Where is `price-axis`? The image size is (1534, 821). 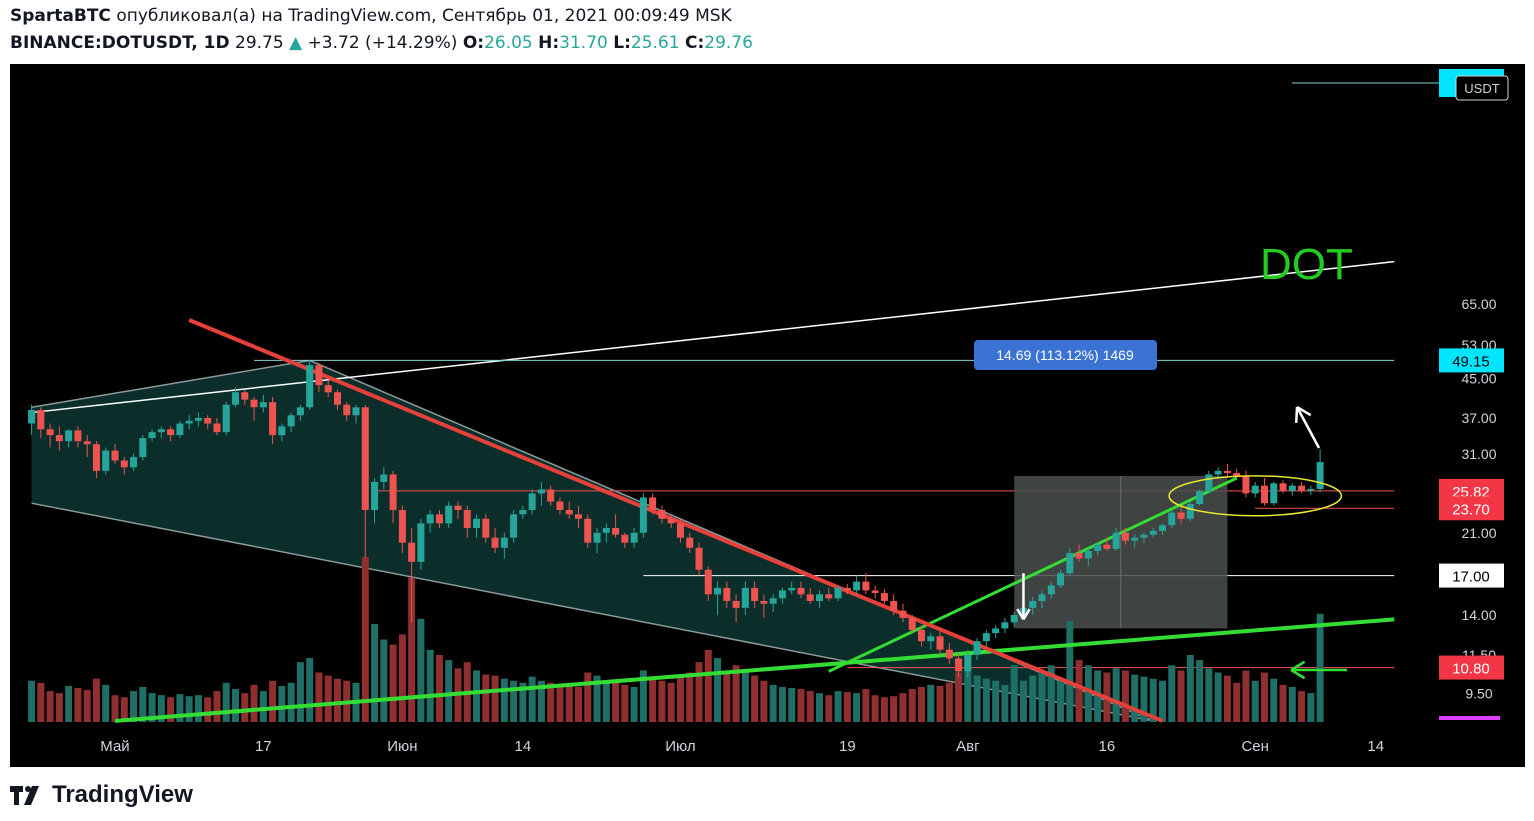 price-axis is located at coordinates (1482, 415).